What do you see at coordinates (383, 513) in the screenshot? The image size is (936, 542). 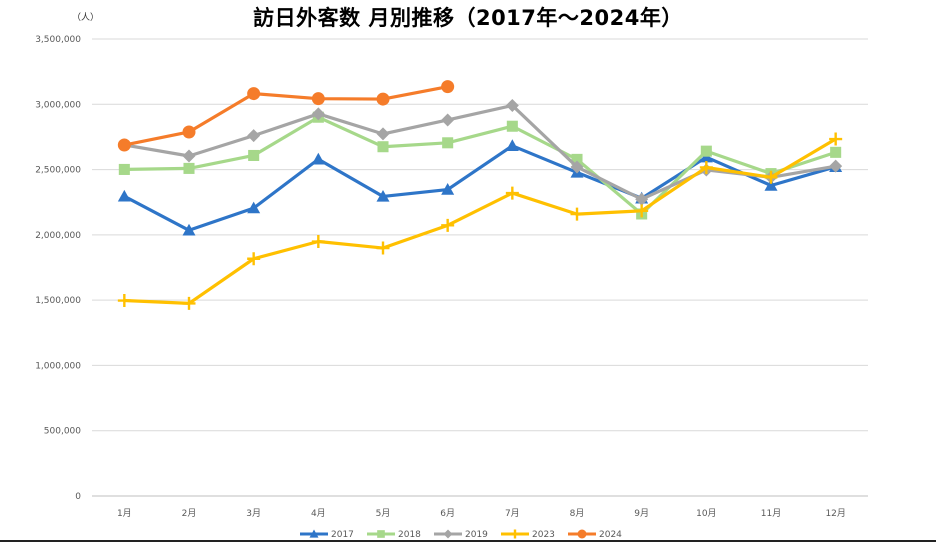 I see `x-tick-label: 5月` at bounding box center [383, 513].